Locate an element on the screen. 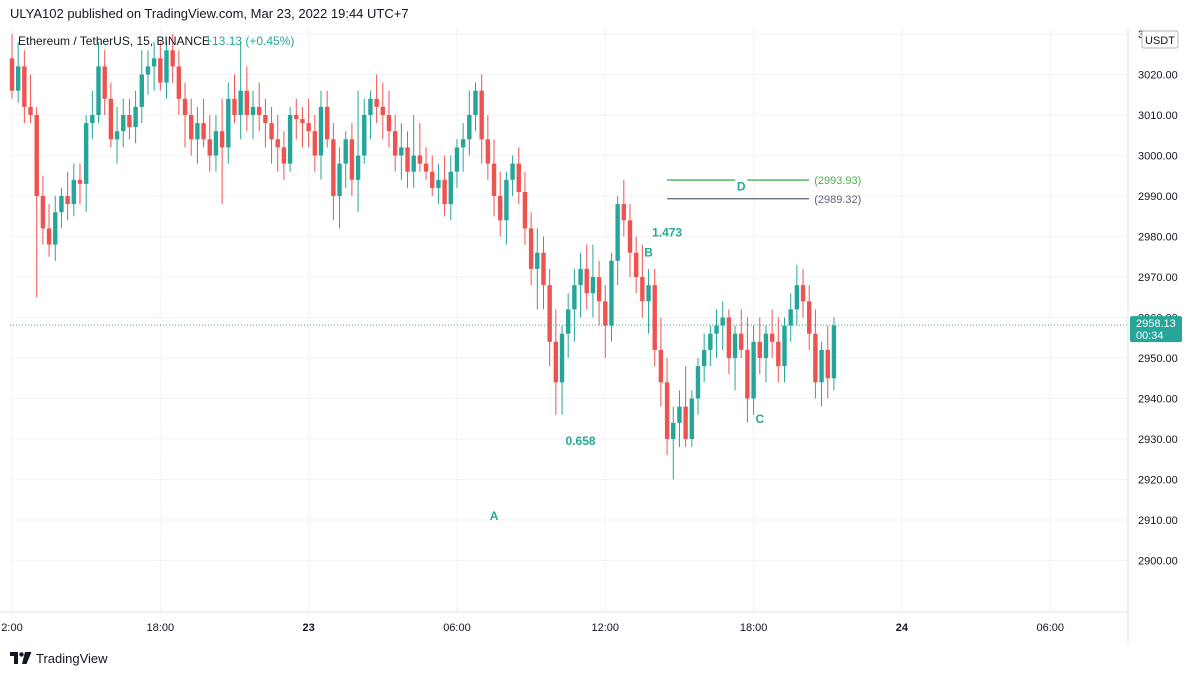 The image size is (1200, 674). footer-branding: TradingView is located at coordinates (59, 658).